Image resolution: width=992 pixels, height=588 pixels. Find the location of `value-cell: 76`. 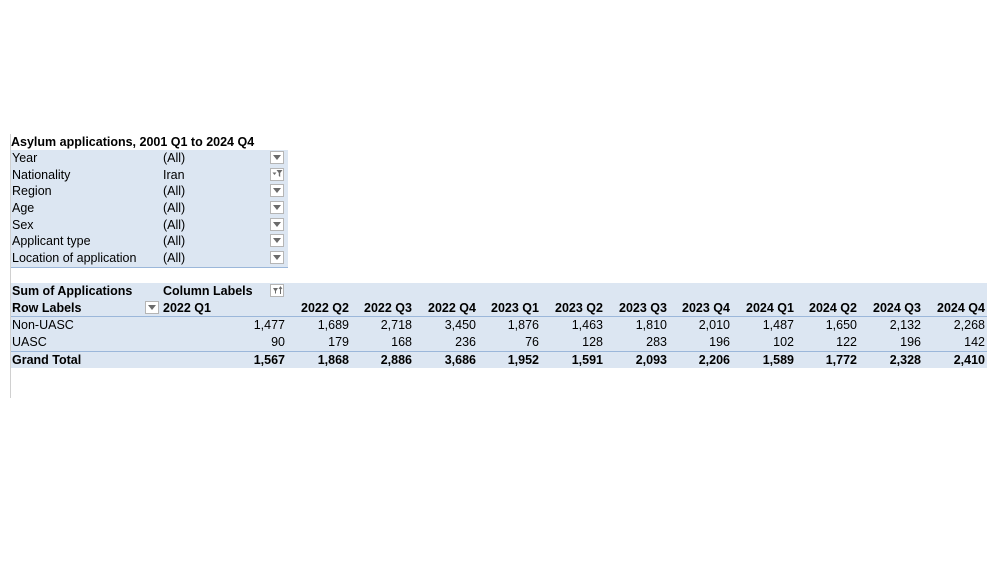

value-cell: 76 is located at coordinates (532, 342).